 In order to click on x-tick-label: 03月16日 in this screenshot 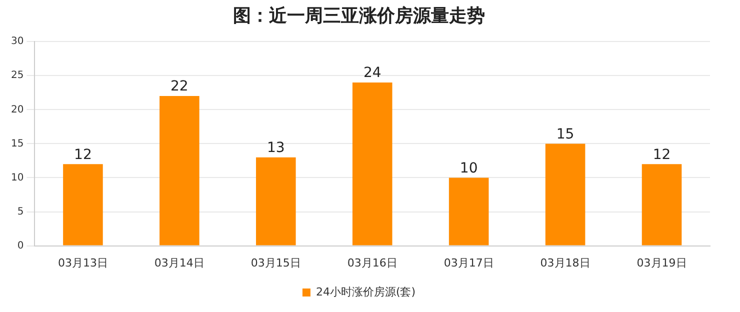, I will do `click(372, 263)`.